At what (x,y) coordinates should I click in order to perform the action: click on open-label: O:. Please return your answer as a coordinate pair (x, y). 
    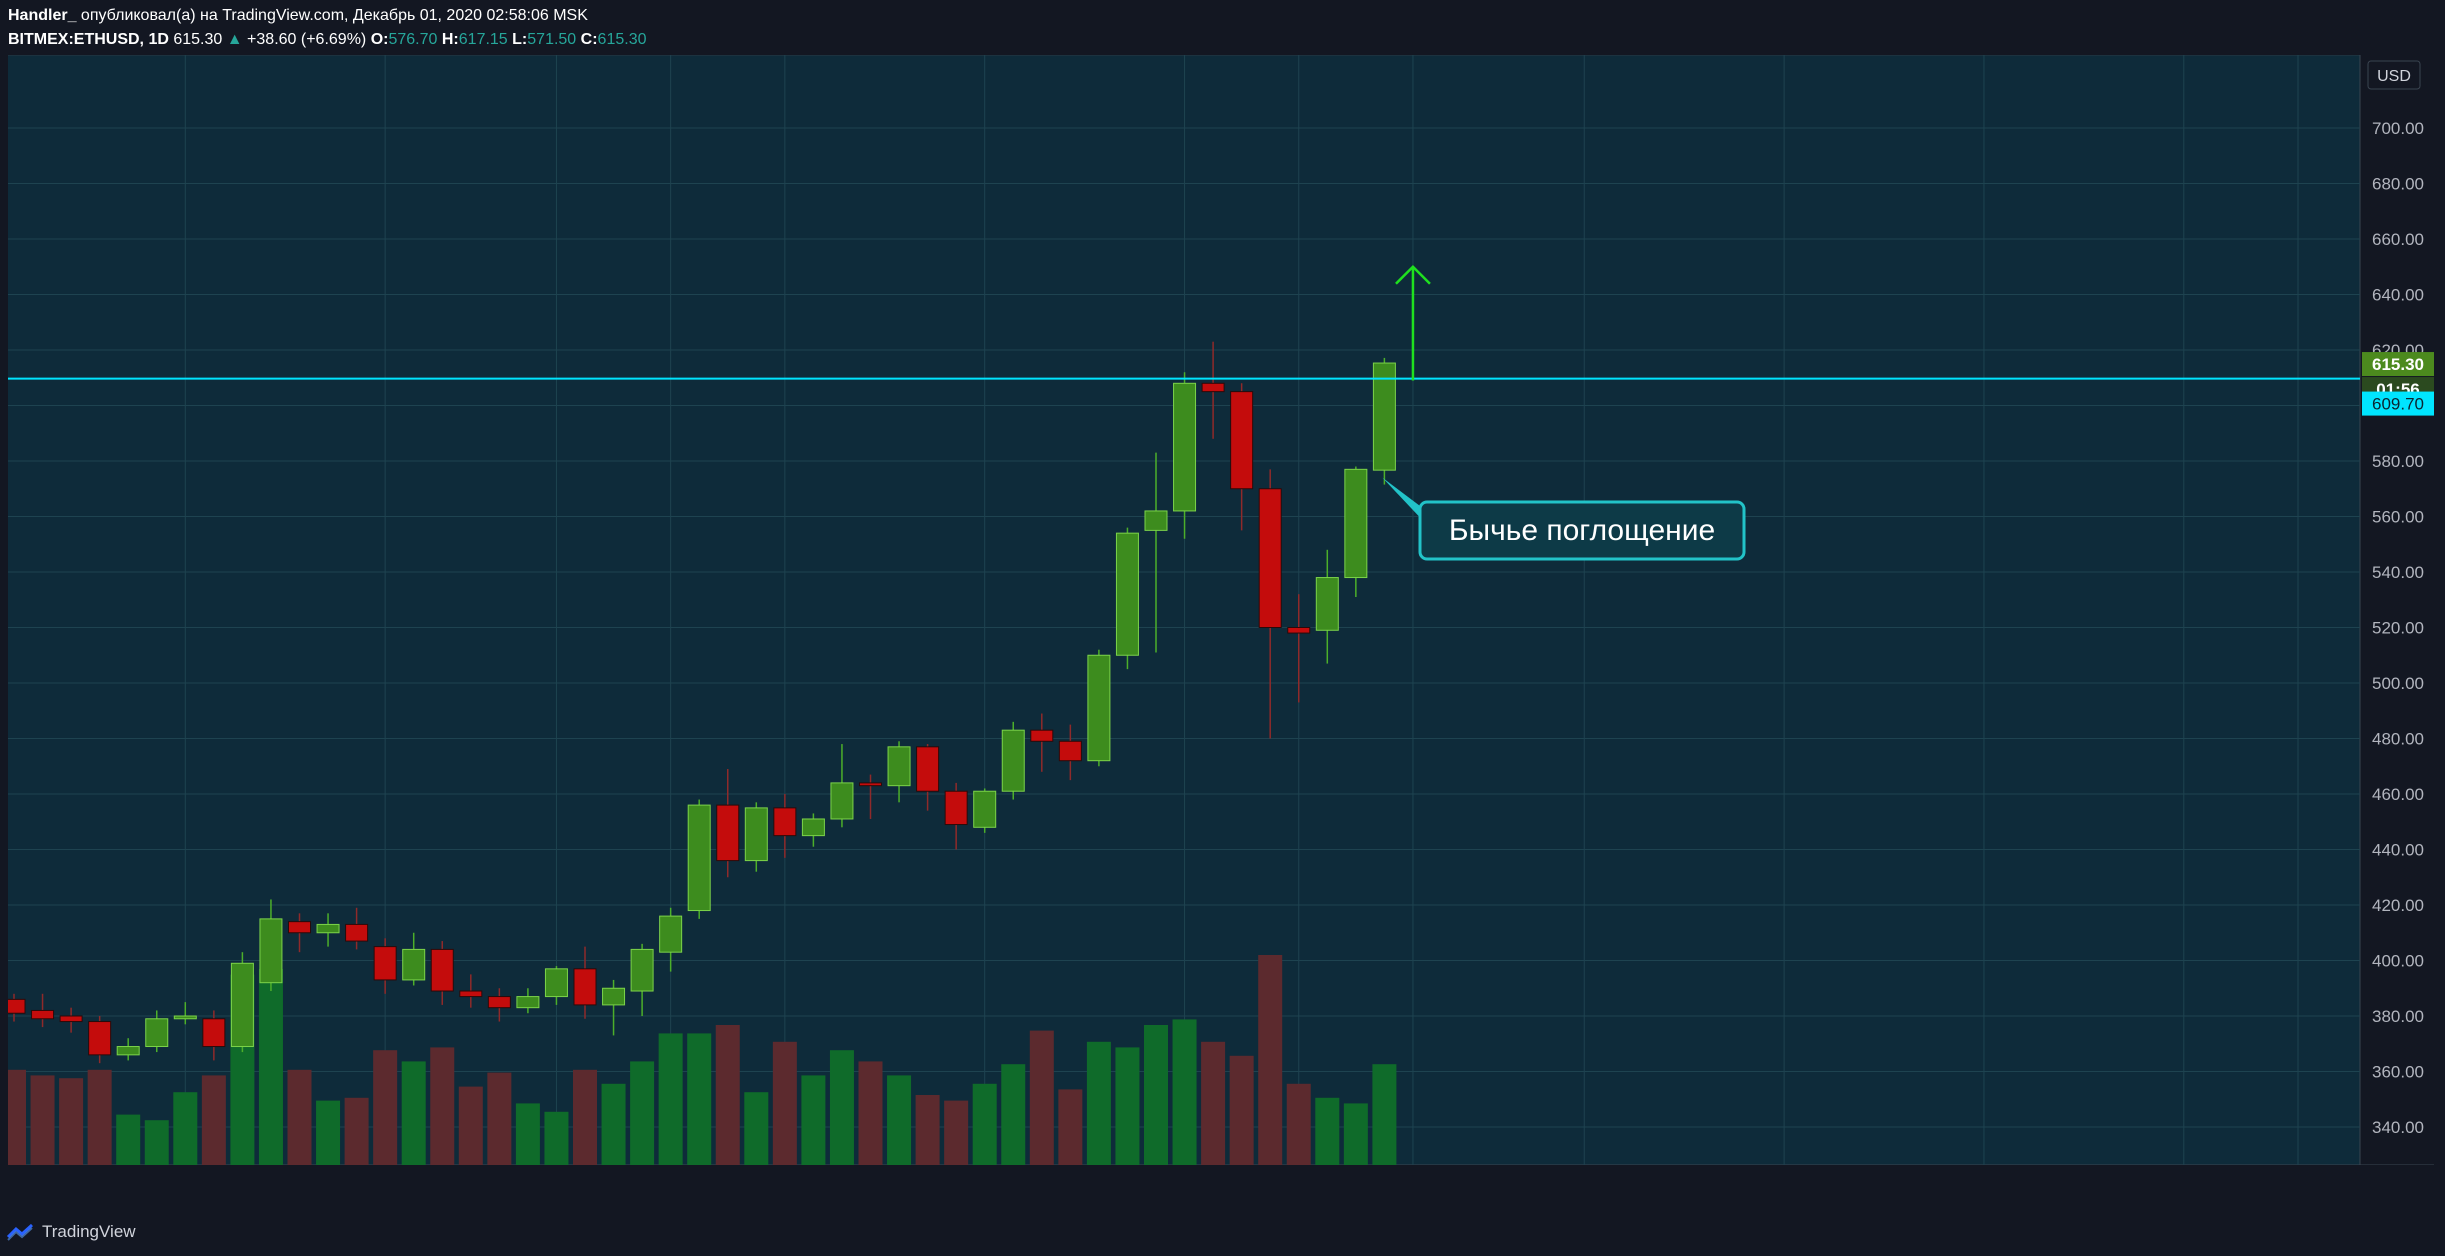
    Looking at the image, I should click on (379, 39).